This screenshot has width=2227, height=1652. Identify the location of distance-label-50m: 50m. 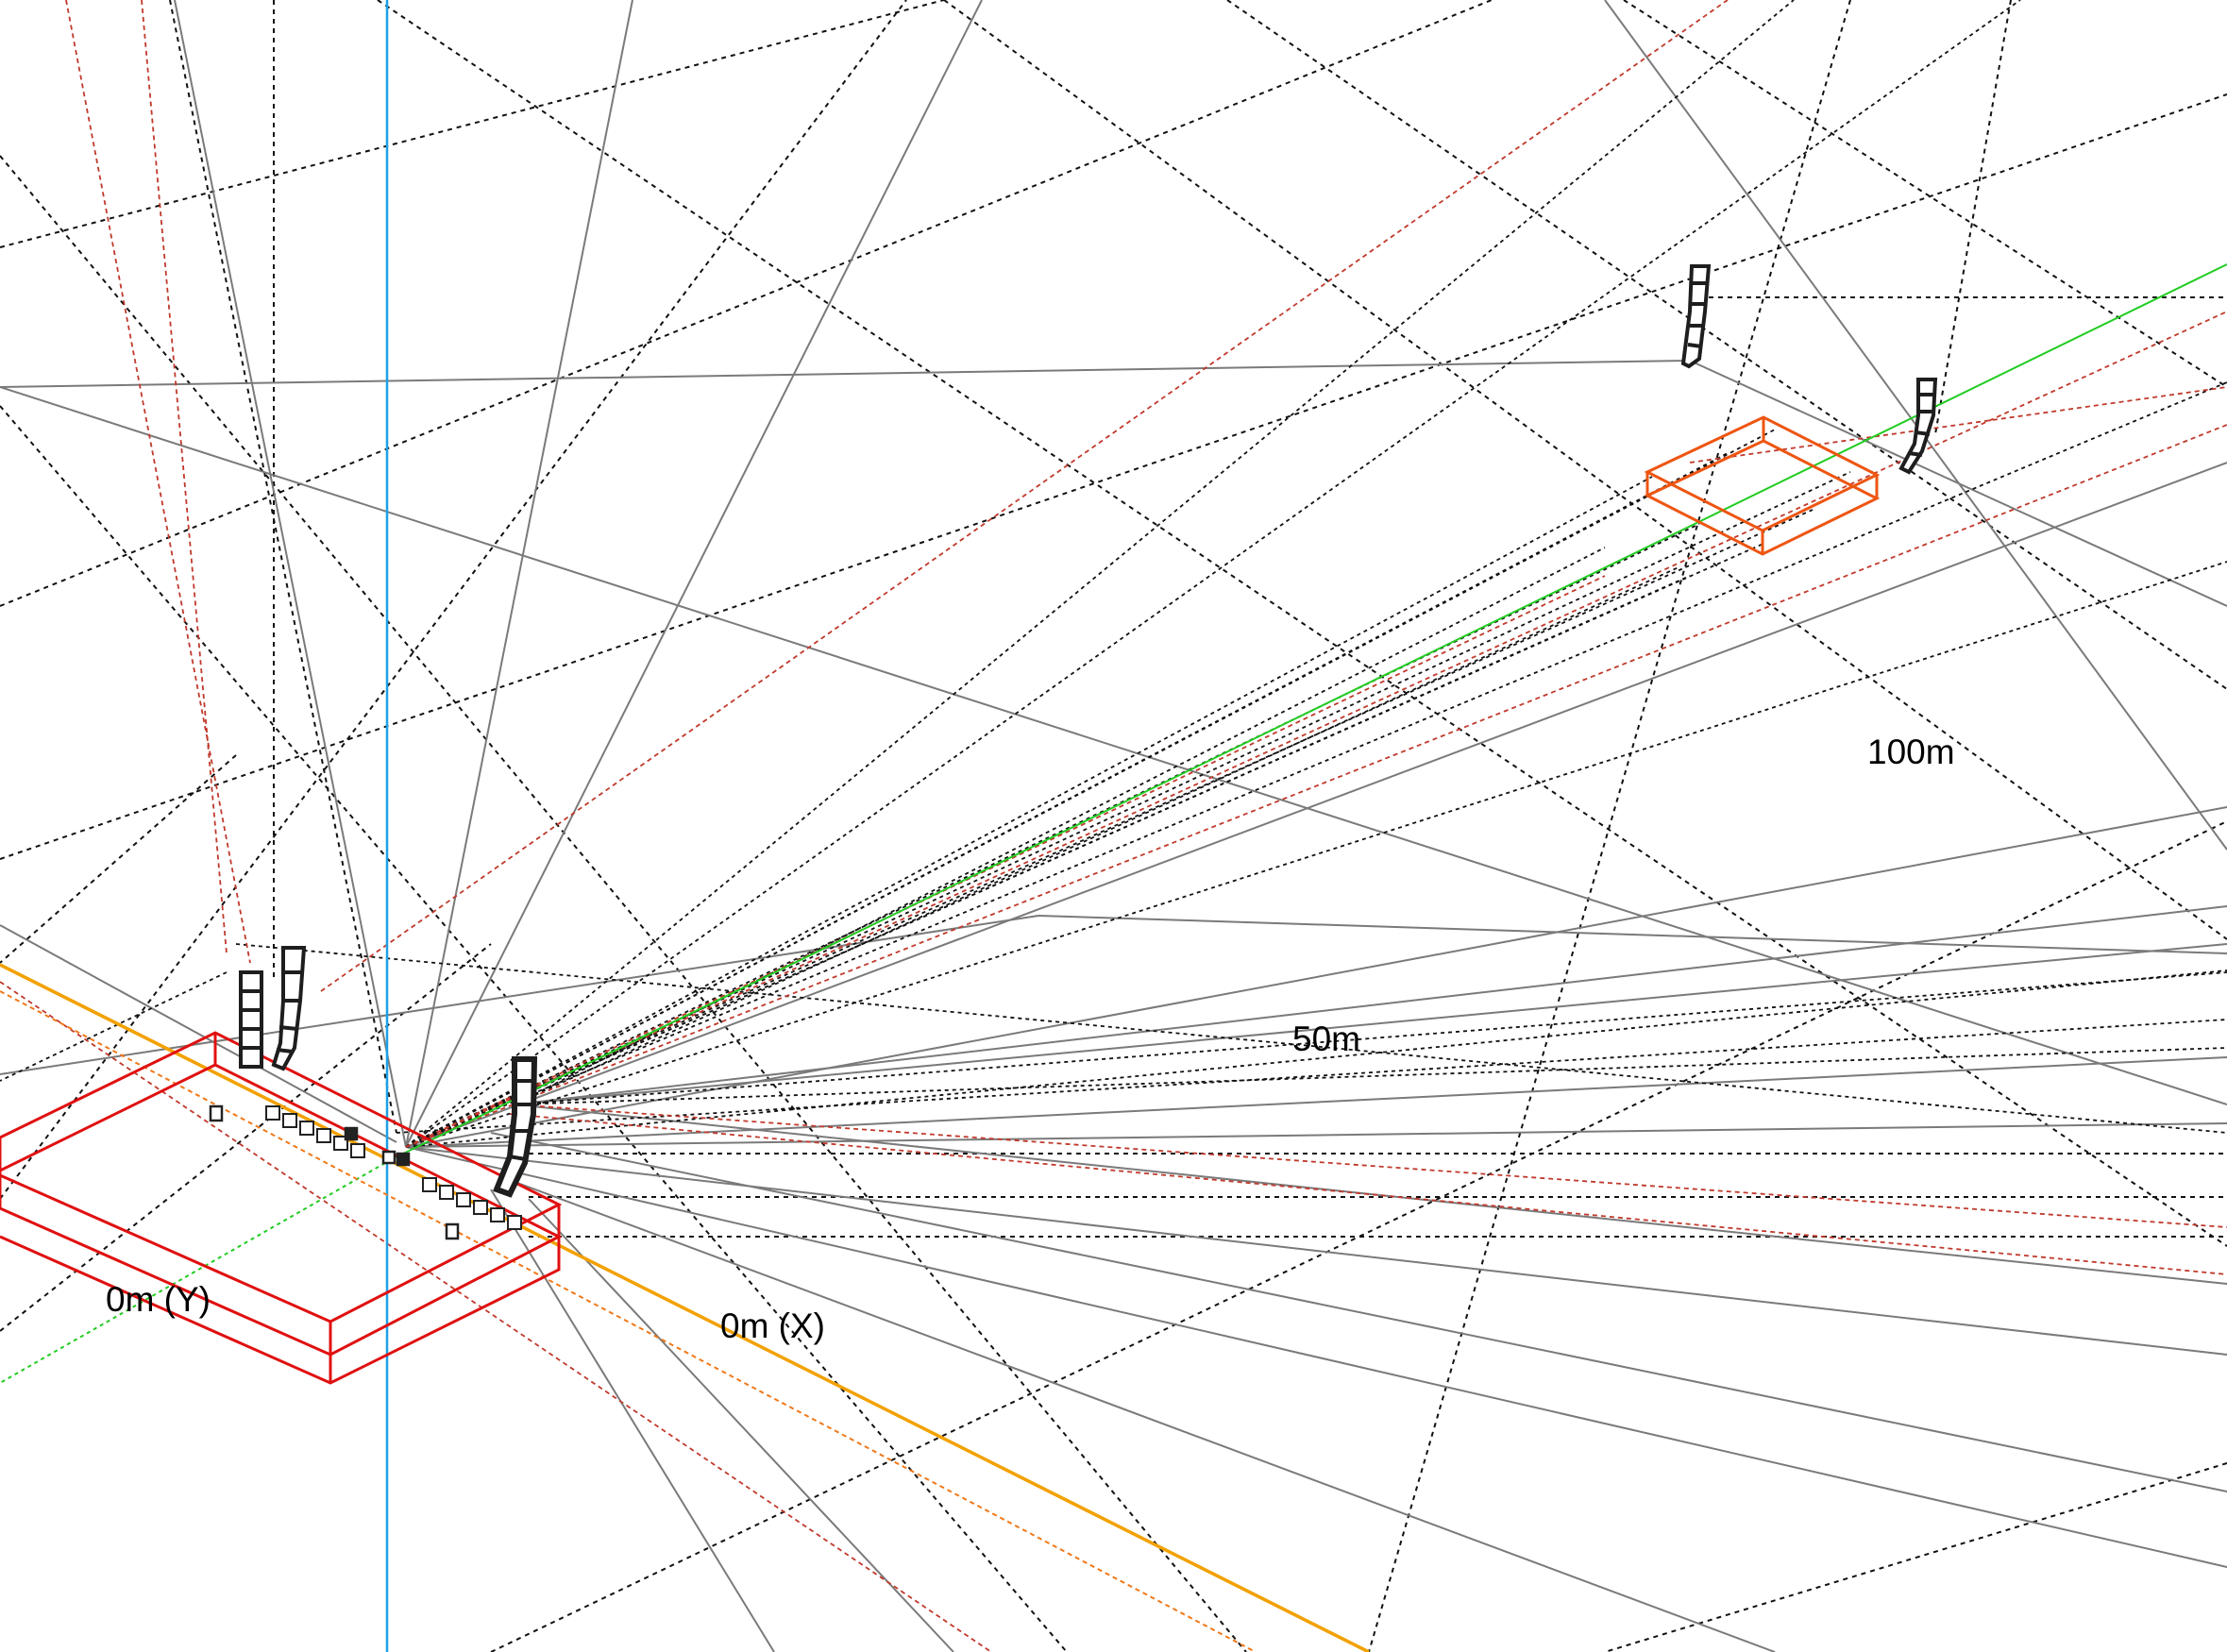
(1326, 1039).